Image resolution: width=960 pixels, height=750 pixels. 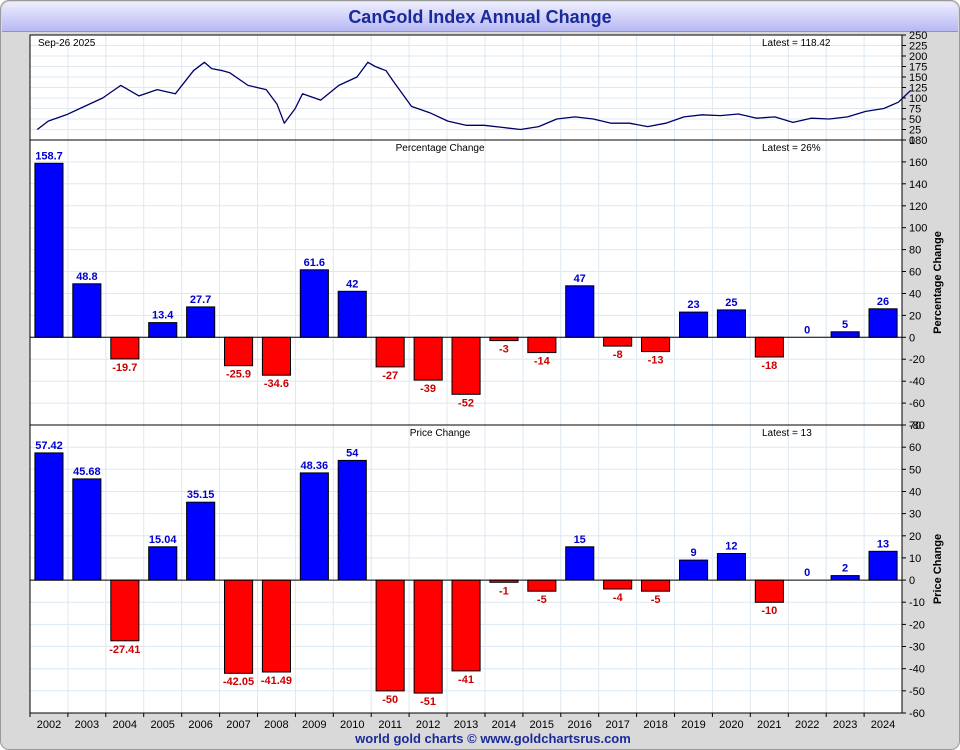 What do you see at coordinates (238, 725) in the screenshot?
I see `x-tick-label: 2007` at bounding box center [238, 725].